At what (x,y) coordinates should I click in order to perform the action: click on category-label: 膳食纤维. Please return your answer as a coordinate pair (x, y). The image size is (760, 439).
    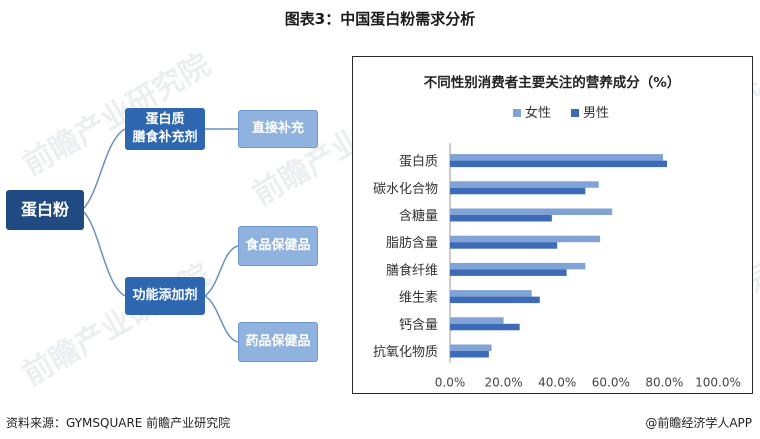
    Looking at the image, I should click on (412, 270).